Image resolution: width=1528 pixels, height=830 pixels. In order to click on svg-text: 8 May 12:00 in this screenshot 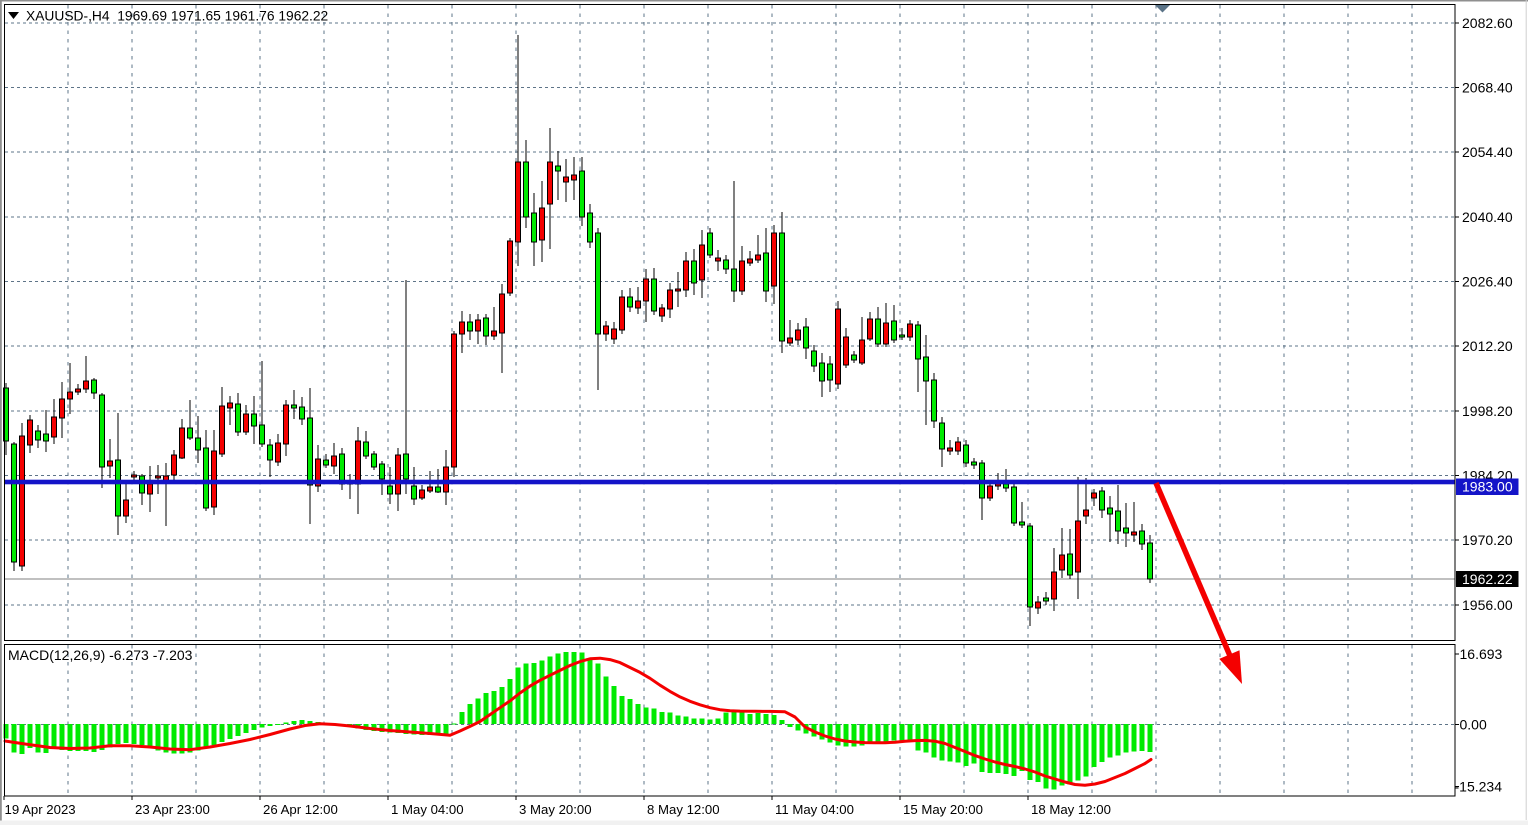, I will do `click(683, 809)`.